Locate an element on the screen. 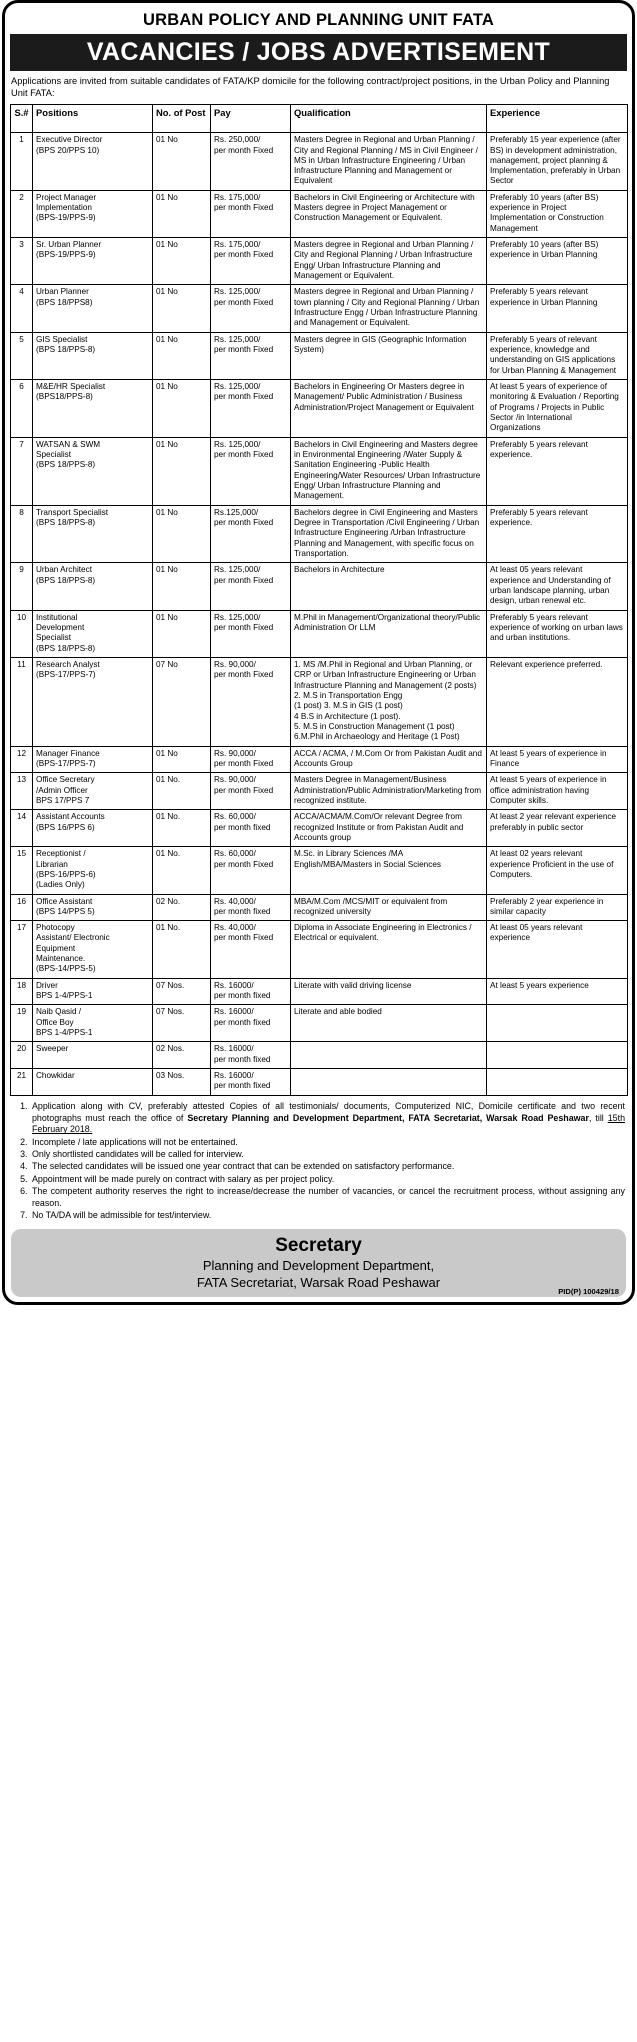  row-cell-position: Transport Specialist (BPS 18/PPS-8) is located at coordinates (92, 534).